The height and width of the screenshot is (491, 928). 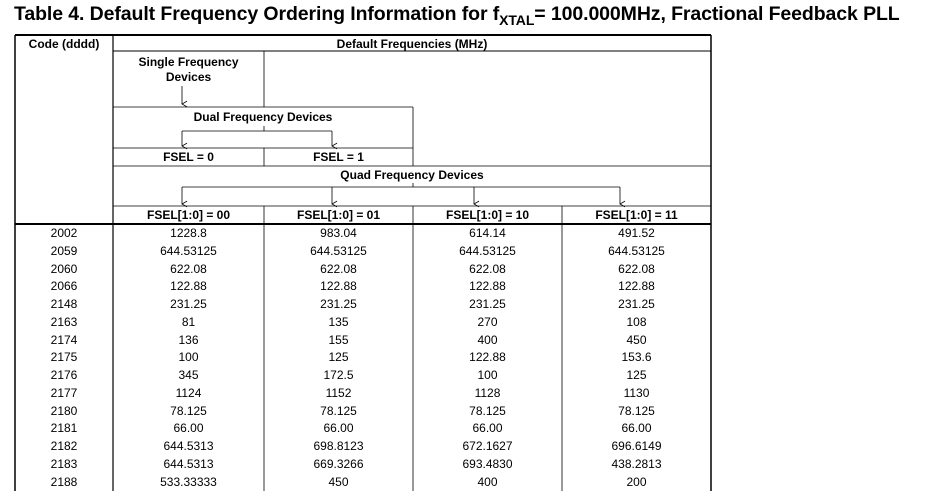 I want to click on frequency-cell-00: 78.125, so click(x=188, y=410).